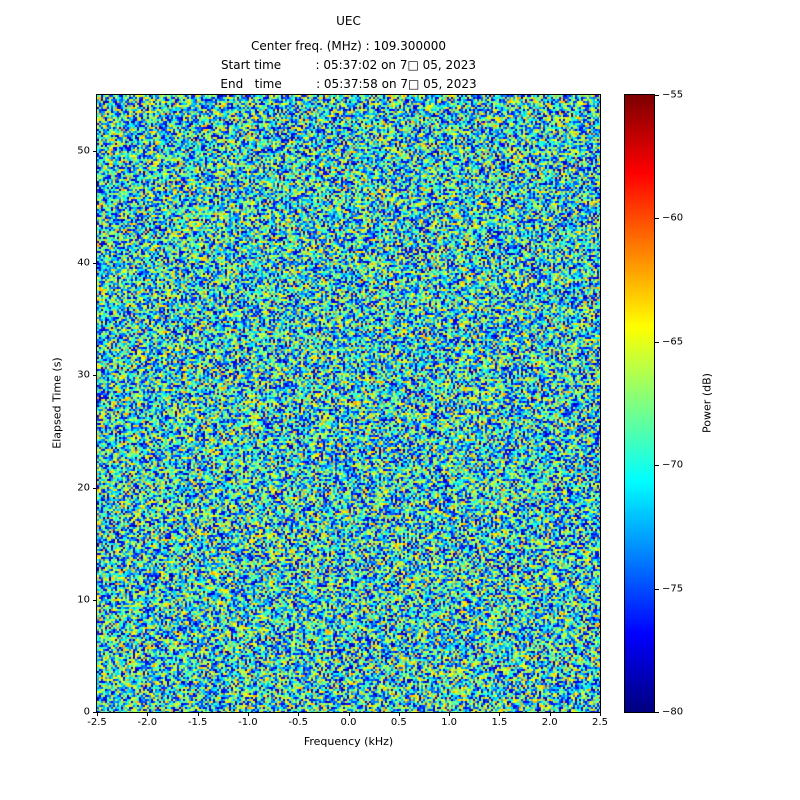 The image size is (800, 800). Describe the element at coordinates (673, 95) in the screenshot. I see `colorbar-tick-label: −55` at that location.